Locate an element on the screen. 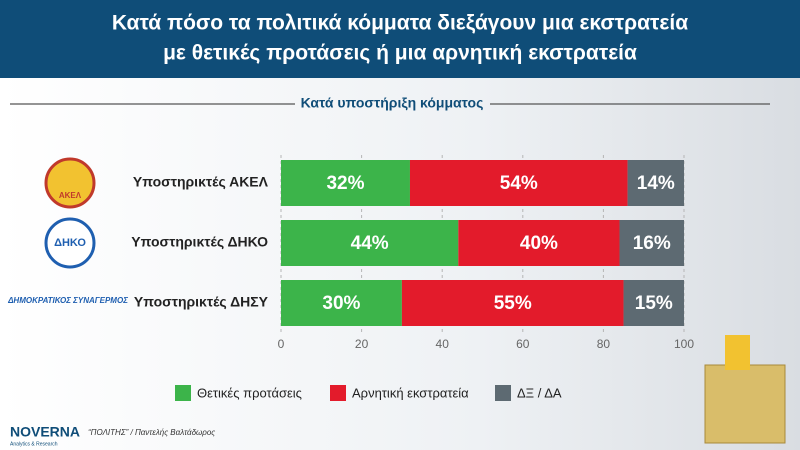  data-label: 14% is located at coordinates (656, 183).